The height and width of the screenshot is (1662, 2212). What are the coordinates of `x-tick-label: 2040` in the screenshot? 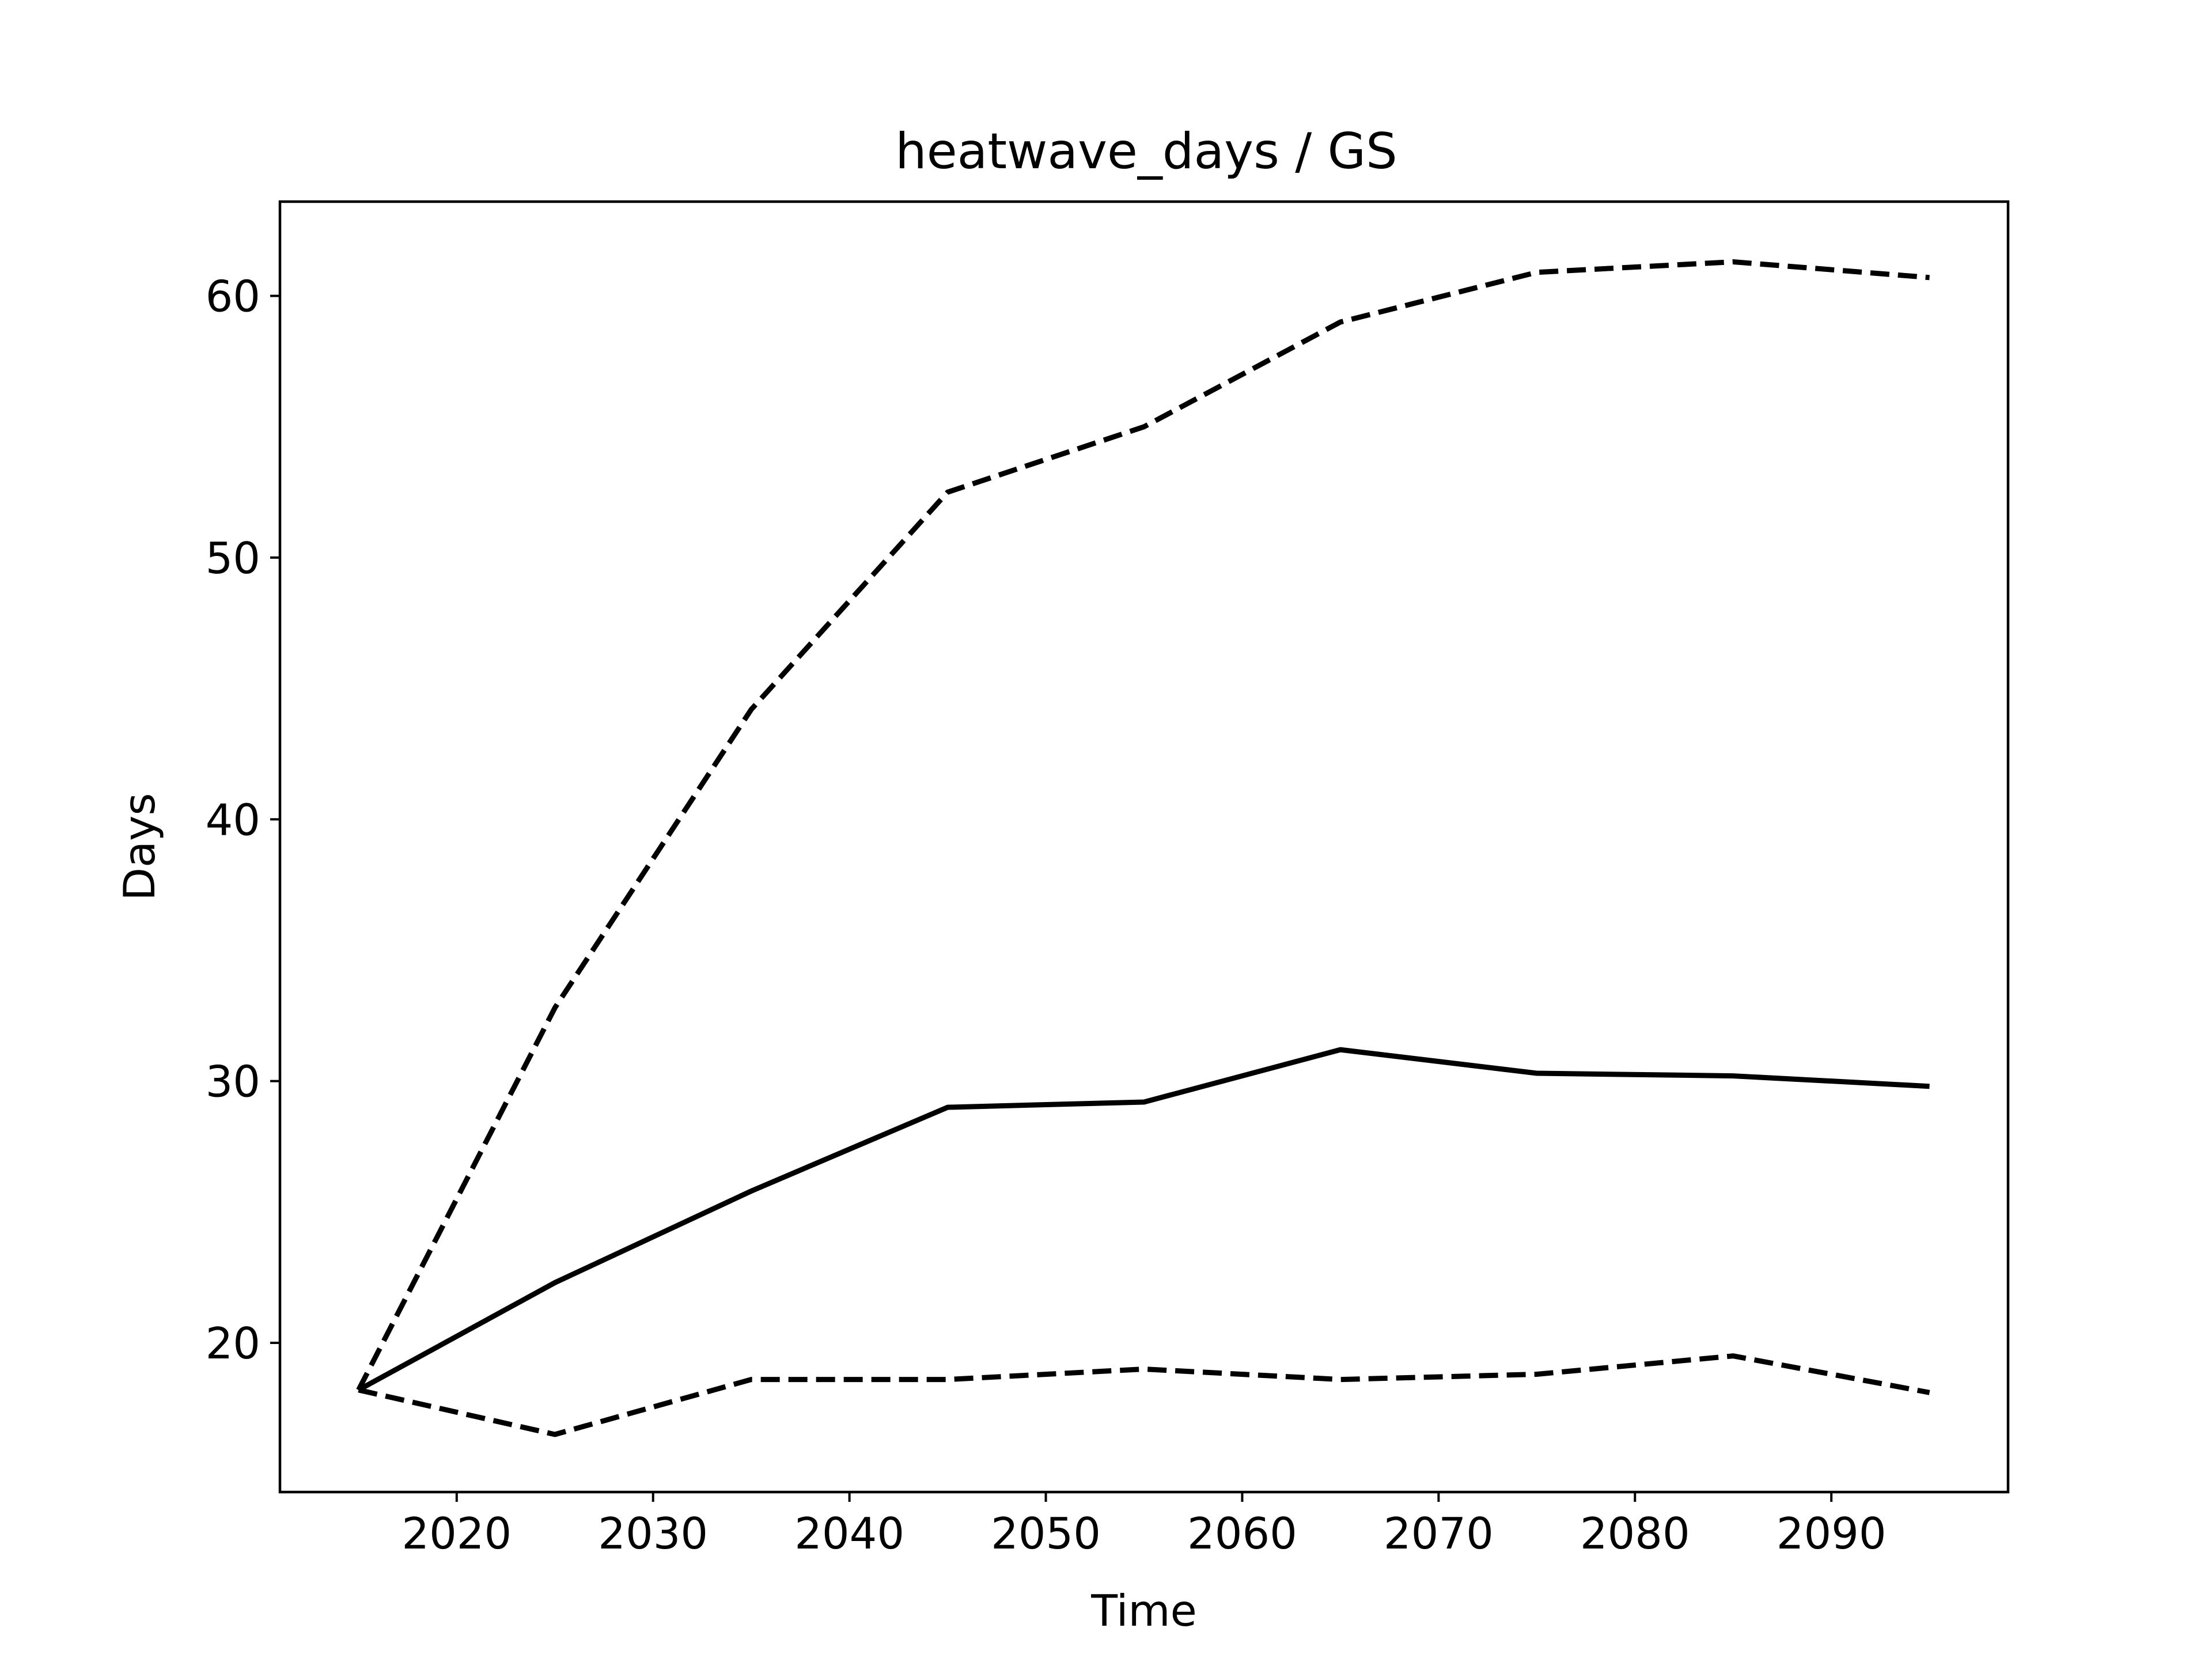 It's located at (849, 1533).